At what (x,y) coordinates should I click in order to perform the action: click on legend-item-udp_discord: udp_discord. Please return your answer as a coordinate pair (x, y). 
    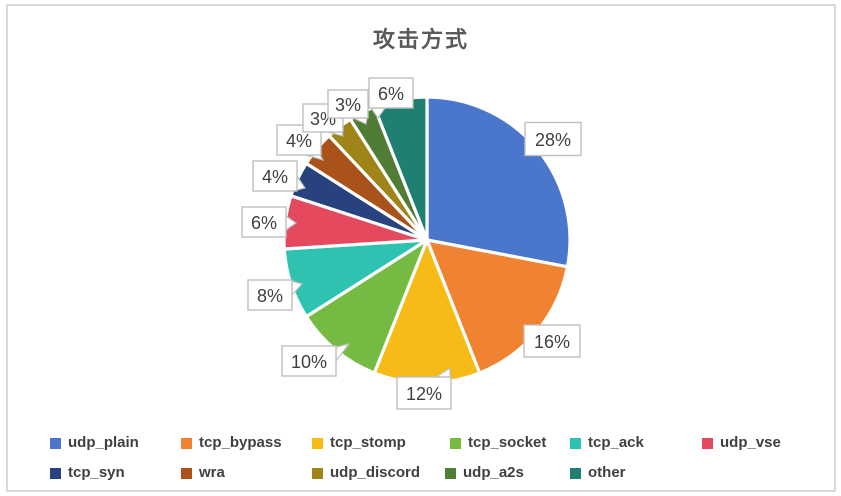
    Looking at the image, I should click on (366, 474).